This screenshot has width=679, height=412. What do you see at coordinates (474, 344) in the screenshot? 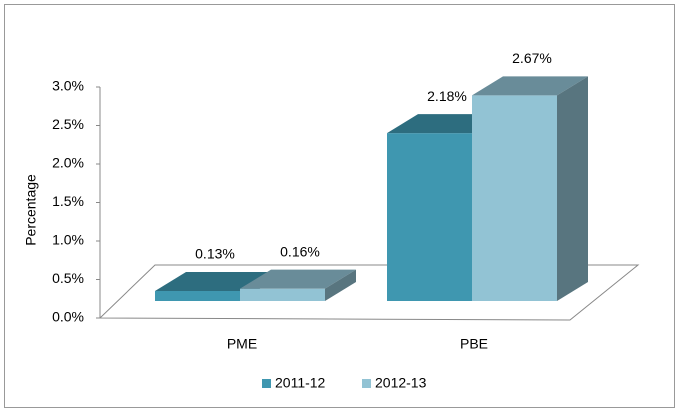
I see `x-tick-label: PBE` at bounding box center [474, 344].